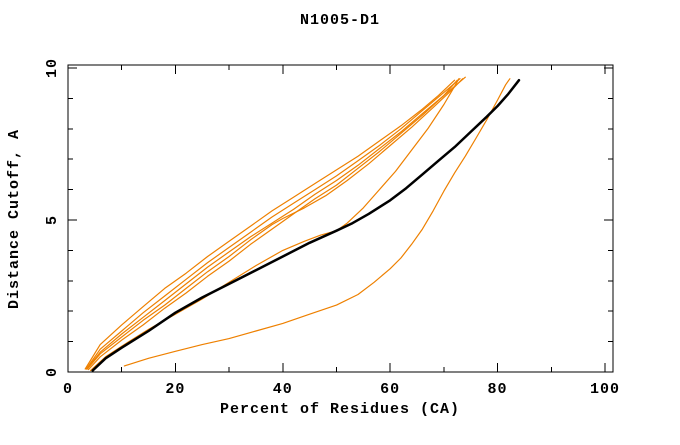 This screenshot has height=445, width=680. Describe the element at coordinates (52, 372) in the screenshot. I see `y-tick-label: 0` at that location.